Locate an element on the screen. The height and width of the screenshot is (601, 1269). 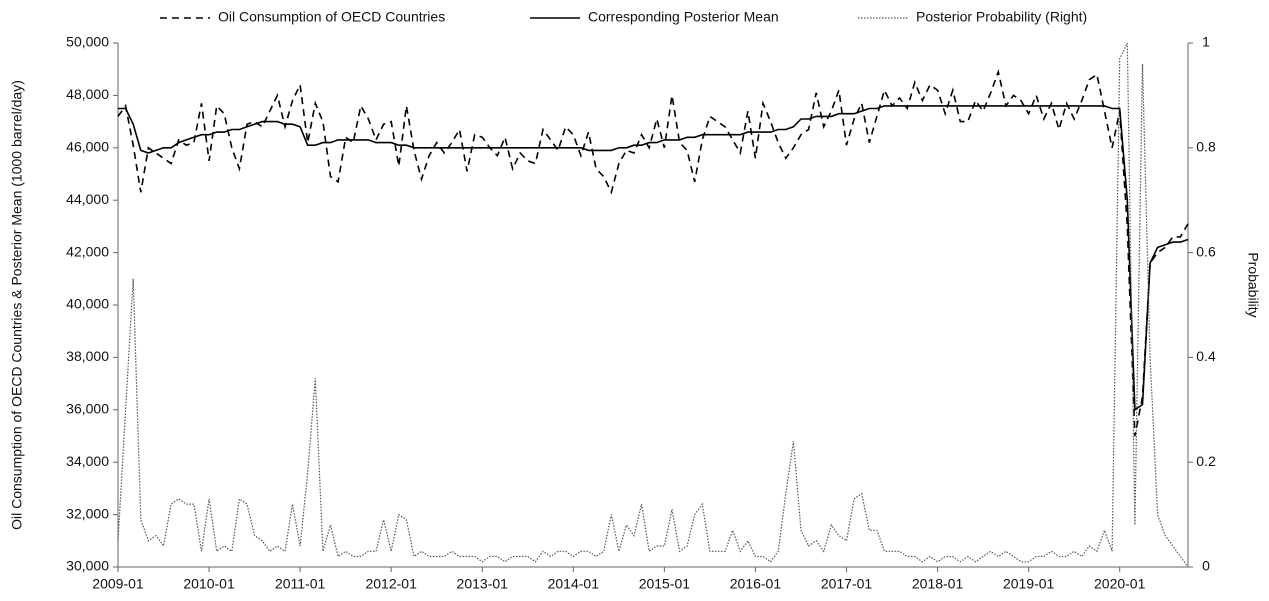
y-tick-label: 38,000 is located at coordinates (87, 356).